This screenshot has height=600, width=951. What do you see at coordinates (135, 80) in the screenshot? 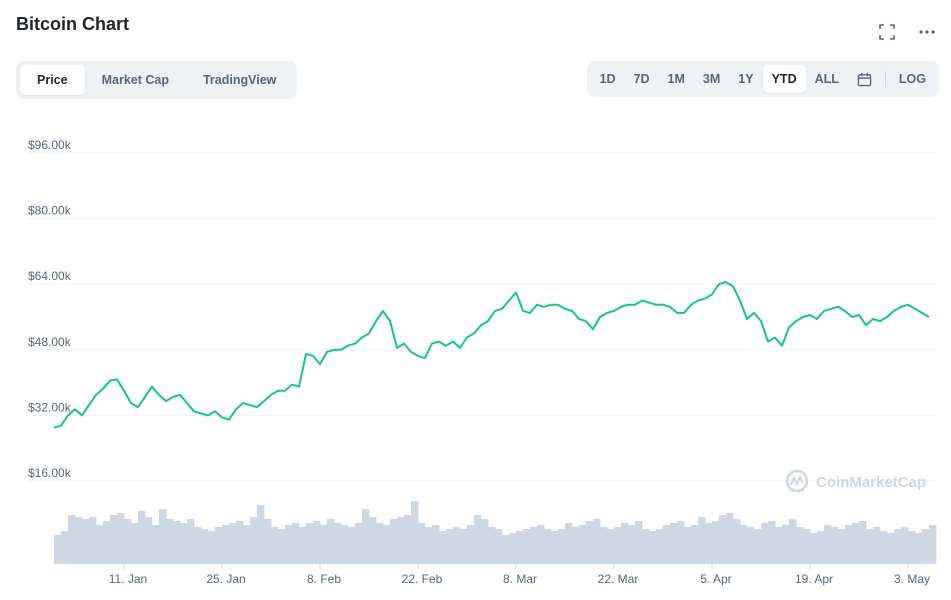
I see `tab-market-cap: Market Cap` at bounding box center [135, 80].